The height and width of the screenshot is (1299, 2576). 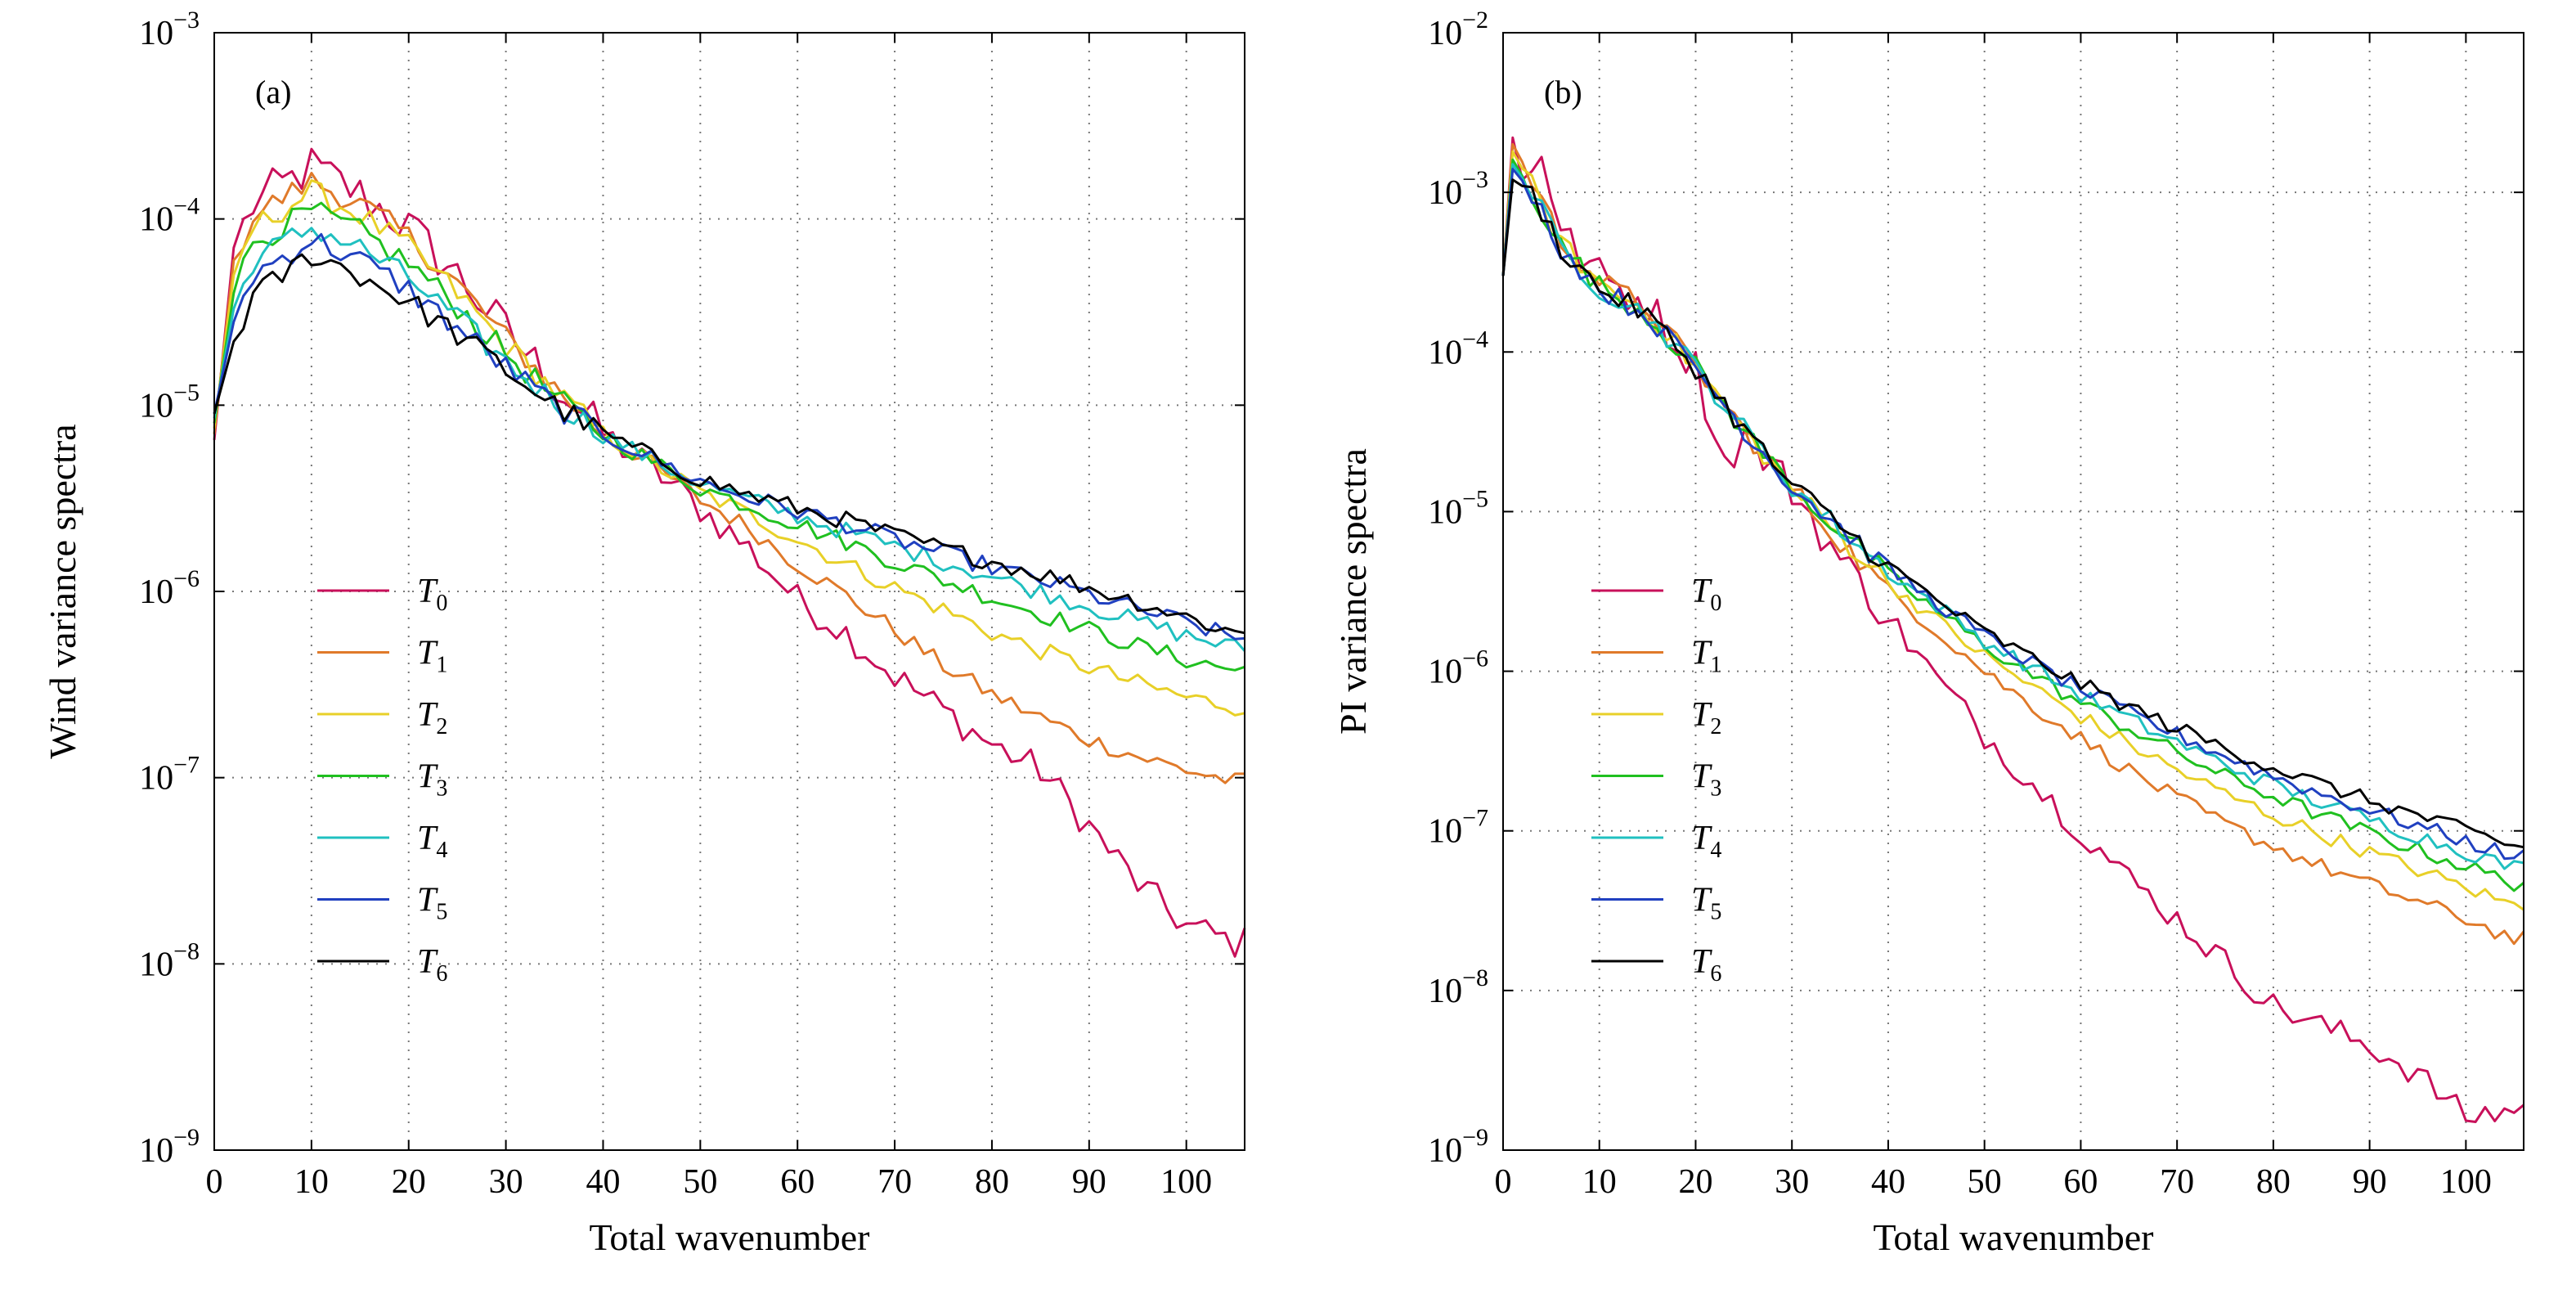 I want to click on panel-a-x-tick-label-70: 70, so click(x=895, y=1182).